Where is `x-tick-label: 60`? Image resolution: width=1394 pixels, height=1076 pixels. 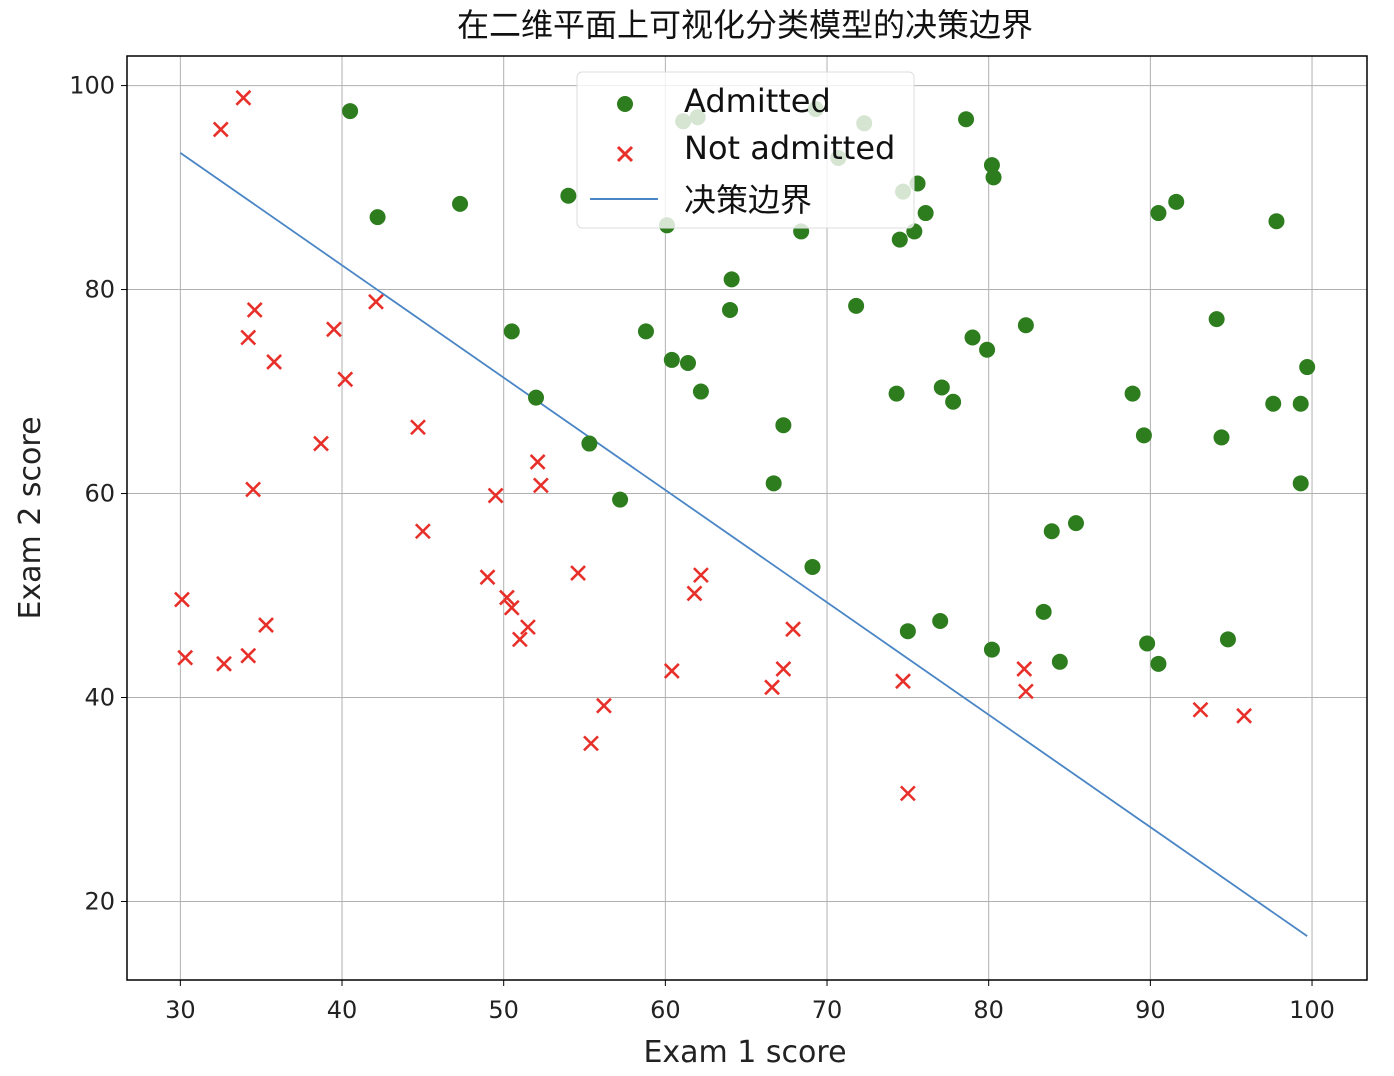
x-tick-label: 60 is located at coordinates (665, 1010).